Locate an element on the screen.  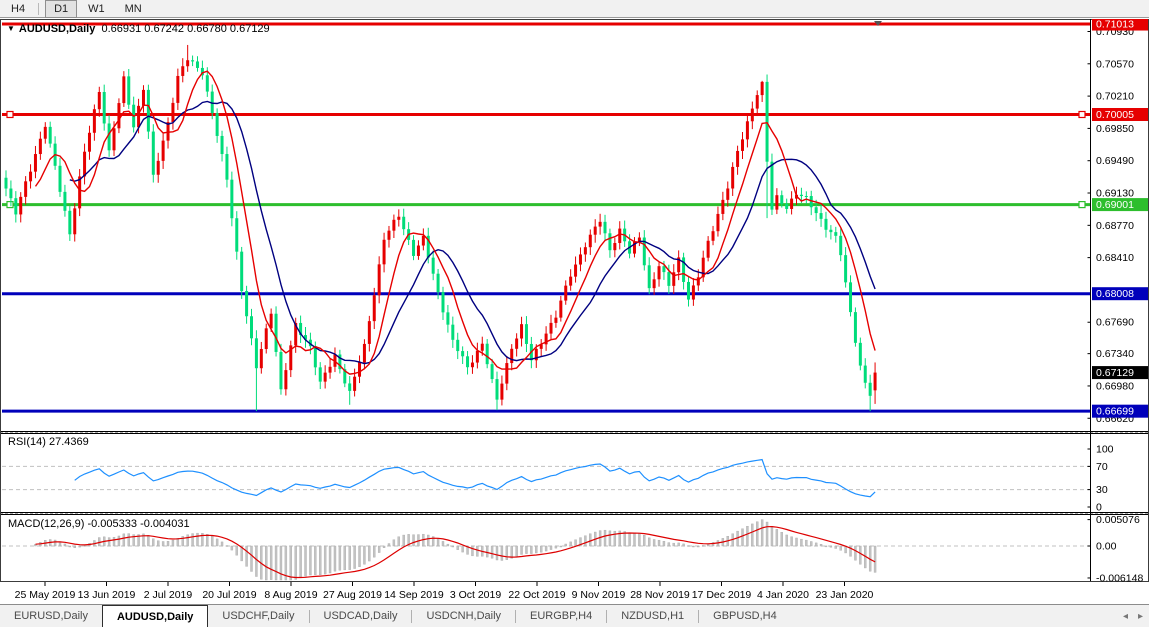
rsi-line is located at coordinates (475, 478).